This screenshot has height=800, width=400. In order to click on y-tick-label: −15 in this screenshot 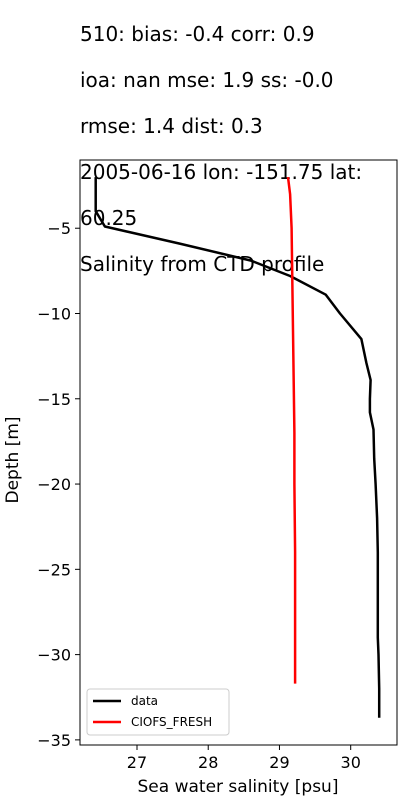, I will do `click(54, 399)`.